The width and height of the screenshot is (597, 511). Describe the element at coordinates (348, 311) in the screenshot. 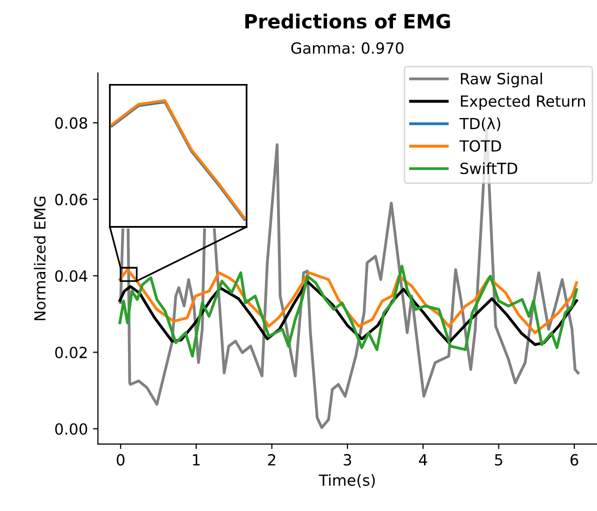

I see `line-series` at that location.